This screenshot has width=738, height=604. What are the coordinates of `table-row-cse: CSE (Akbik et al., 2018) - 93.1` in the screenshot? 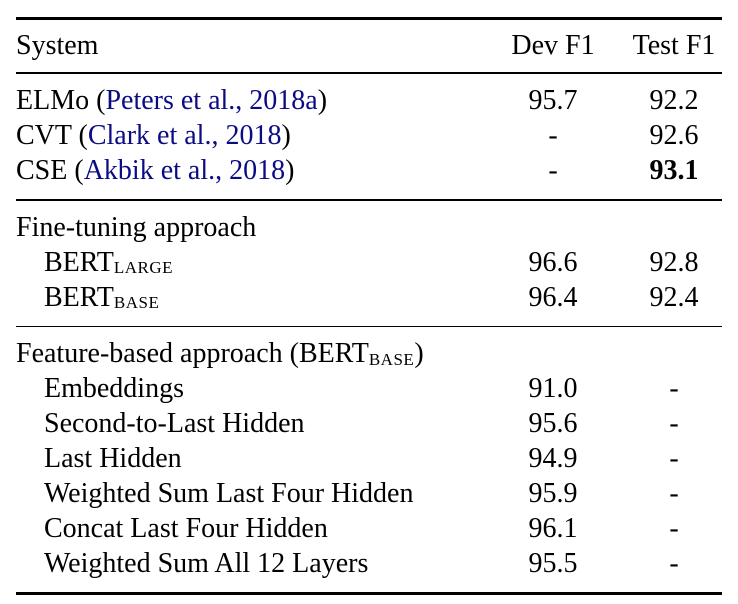 It's located at (369, 170).